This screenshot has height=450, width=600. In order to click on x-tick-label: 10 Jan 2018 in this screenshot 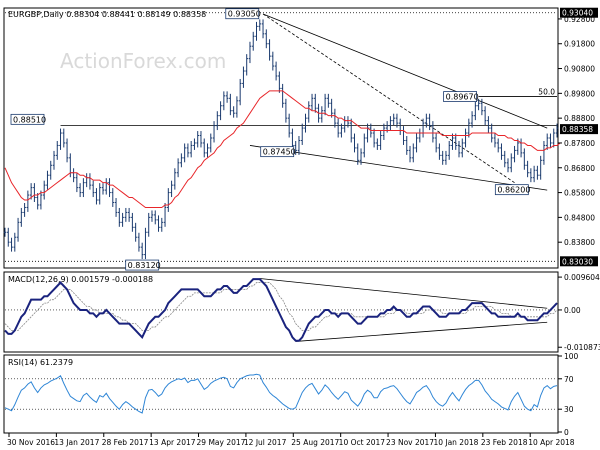, I will do `click(455, 442)`.